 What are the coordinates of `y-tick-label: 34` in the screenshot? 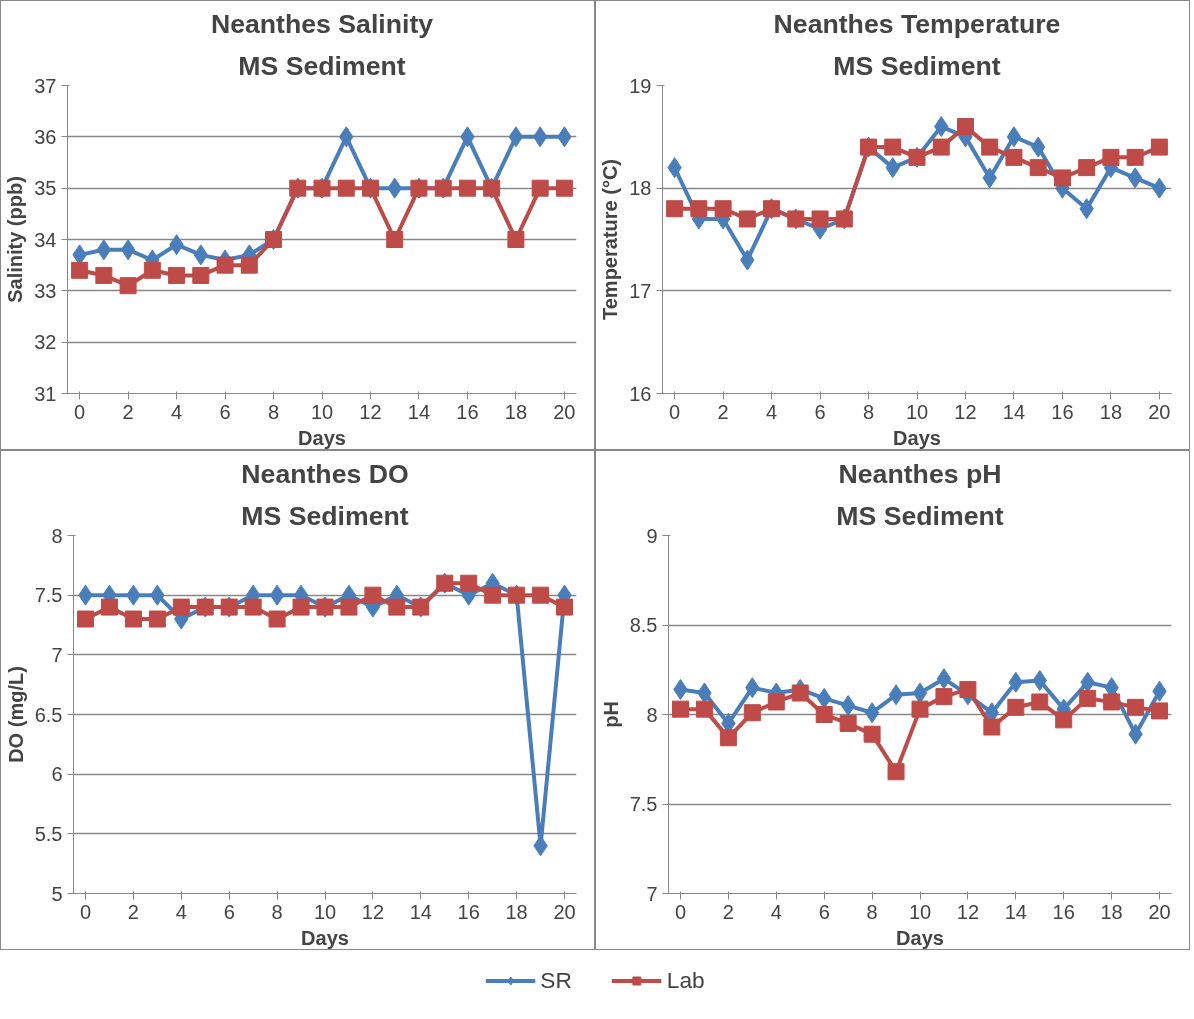 It's located at (45, 239).